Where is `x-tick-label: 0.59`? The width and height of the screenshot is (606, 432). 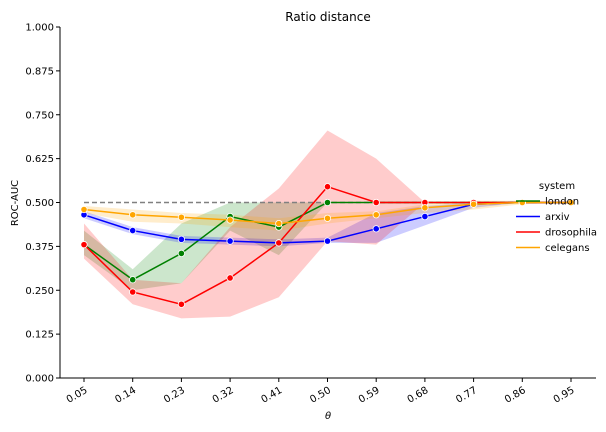 x-tick-label: 0.59 is located at coordinates (369, 395).